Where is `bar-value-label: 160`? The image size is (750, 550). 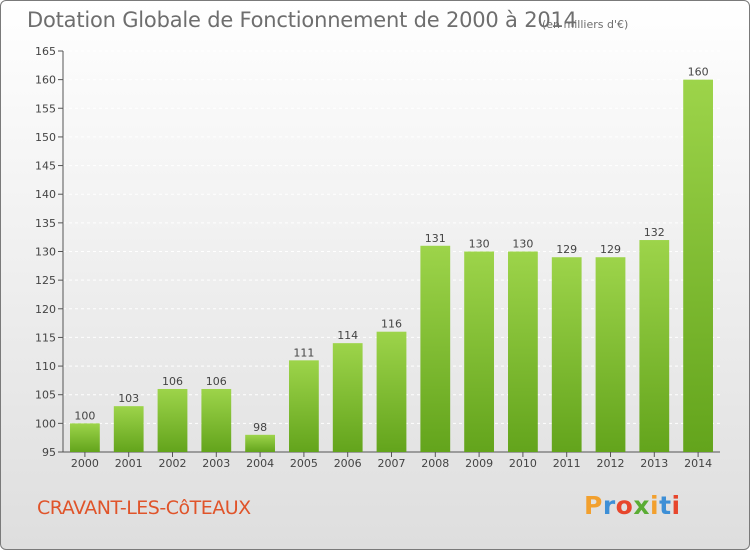 bar-value-label: 160 is located at coordinates (698, 72).